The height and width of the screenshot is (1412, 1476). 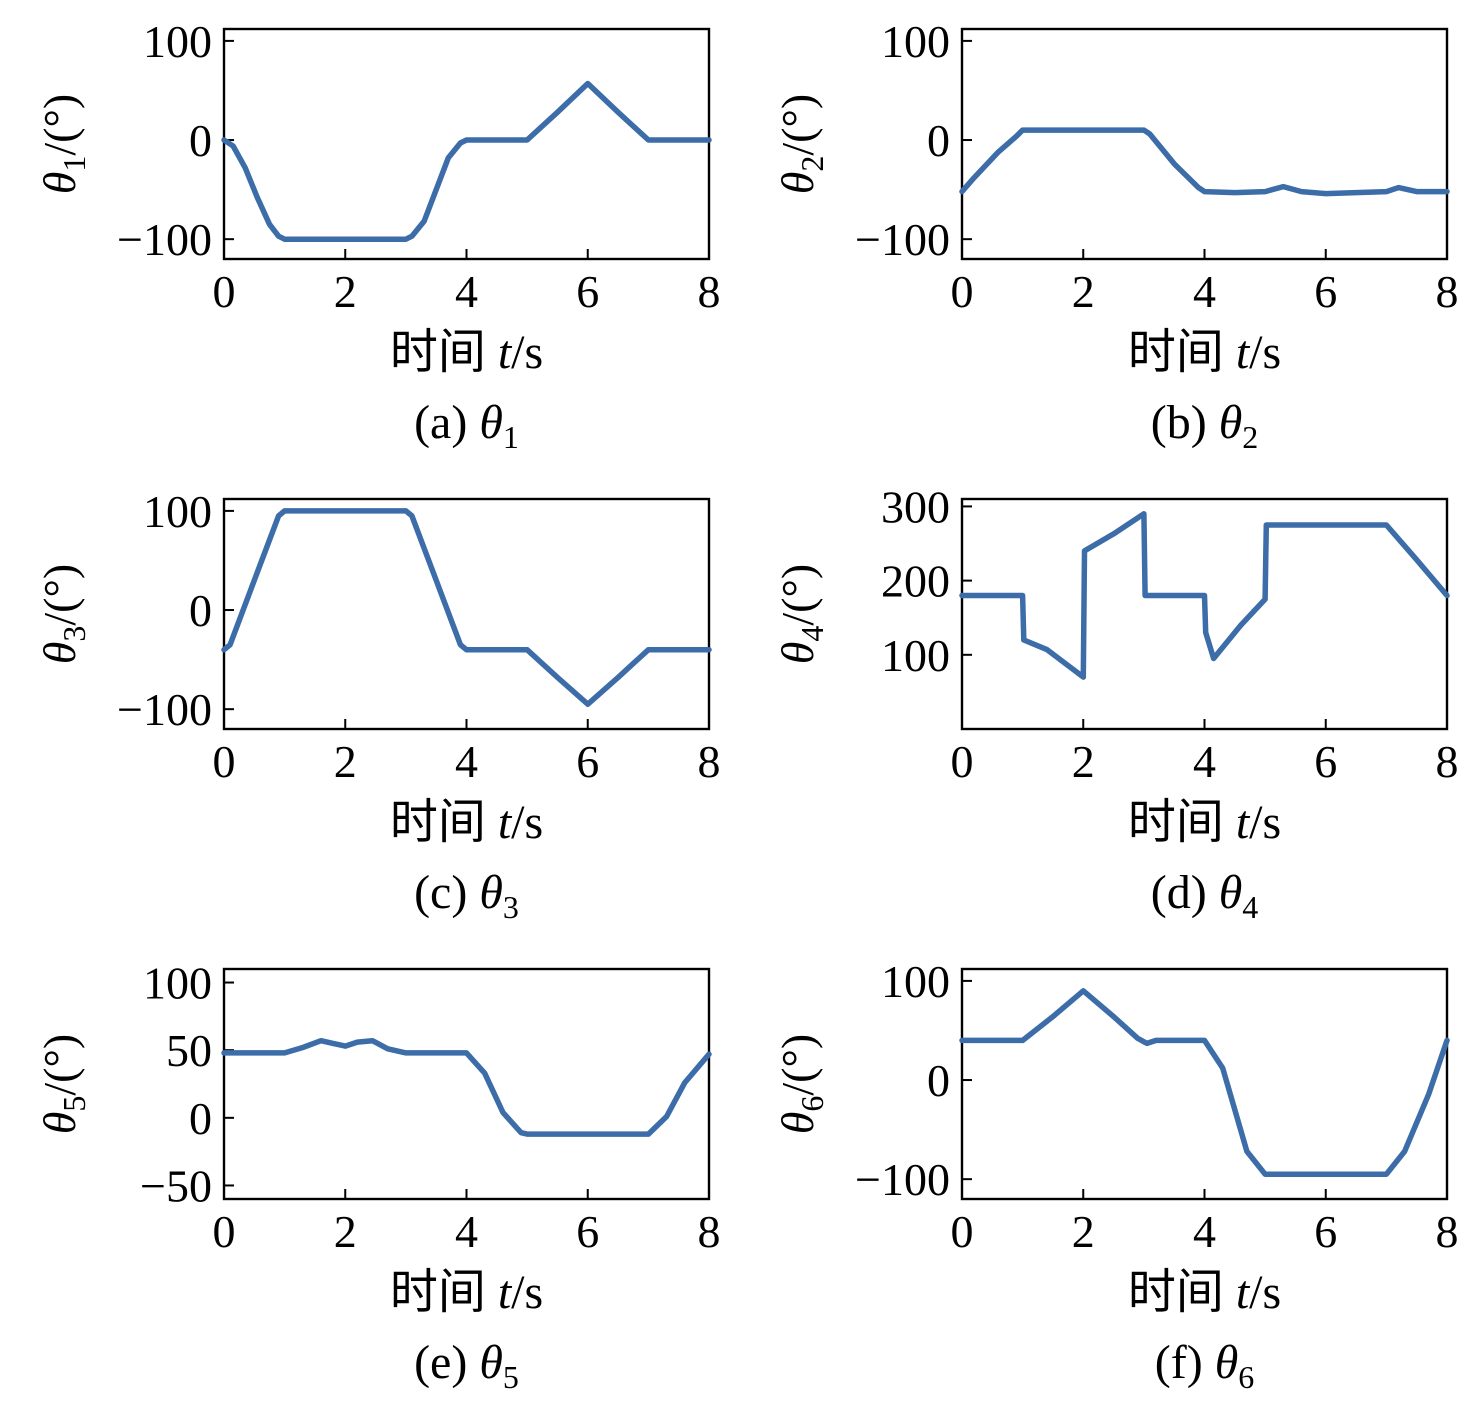 I want to click on chart-caption: (f) θ6, so click(x=1205, y=1365).